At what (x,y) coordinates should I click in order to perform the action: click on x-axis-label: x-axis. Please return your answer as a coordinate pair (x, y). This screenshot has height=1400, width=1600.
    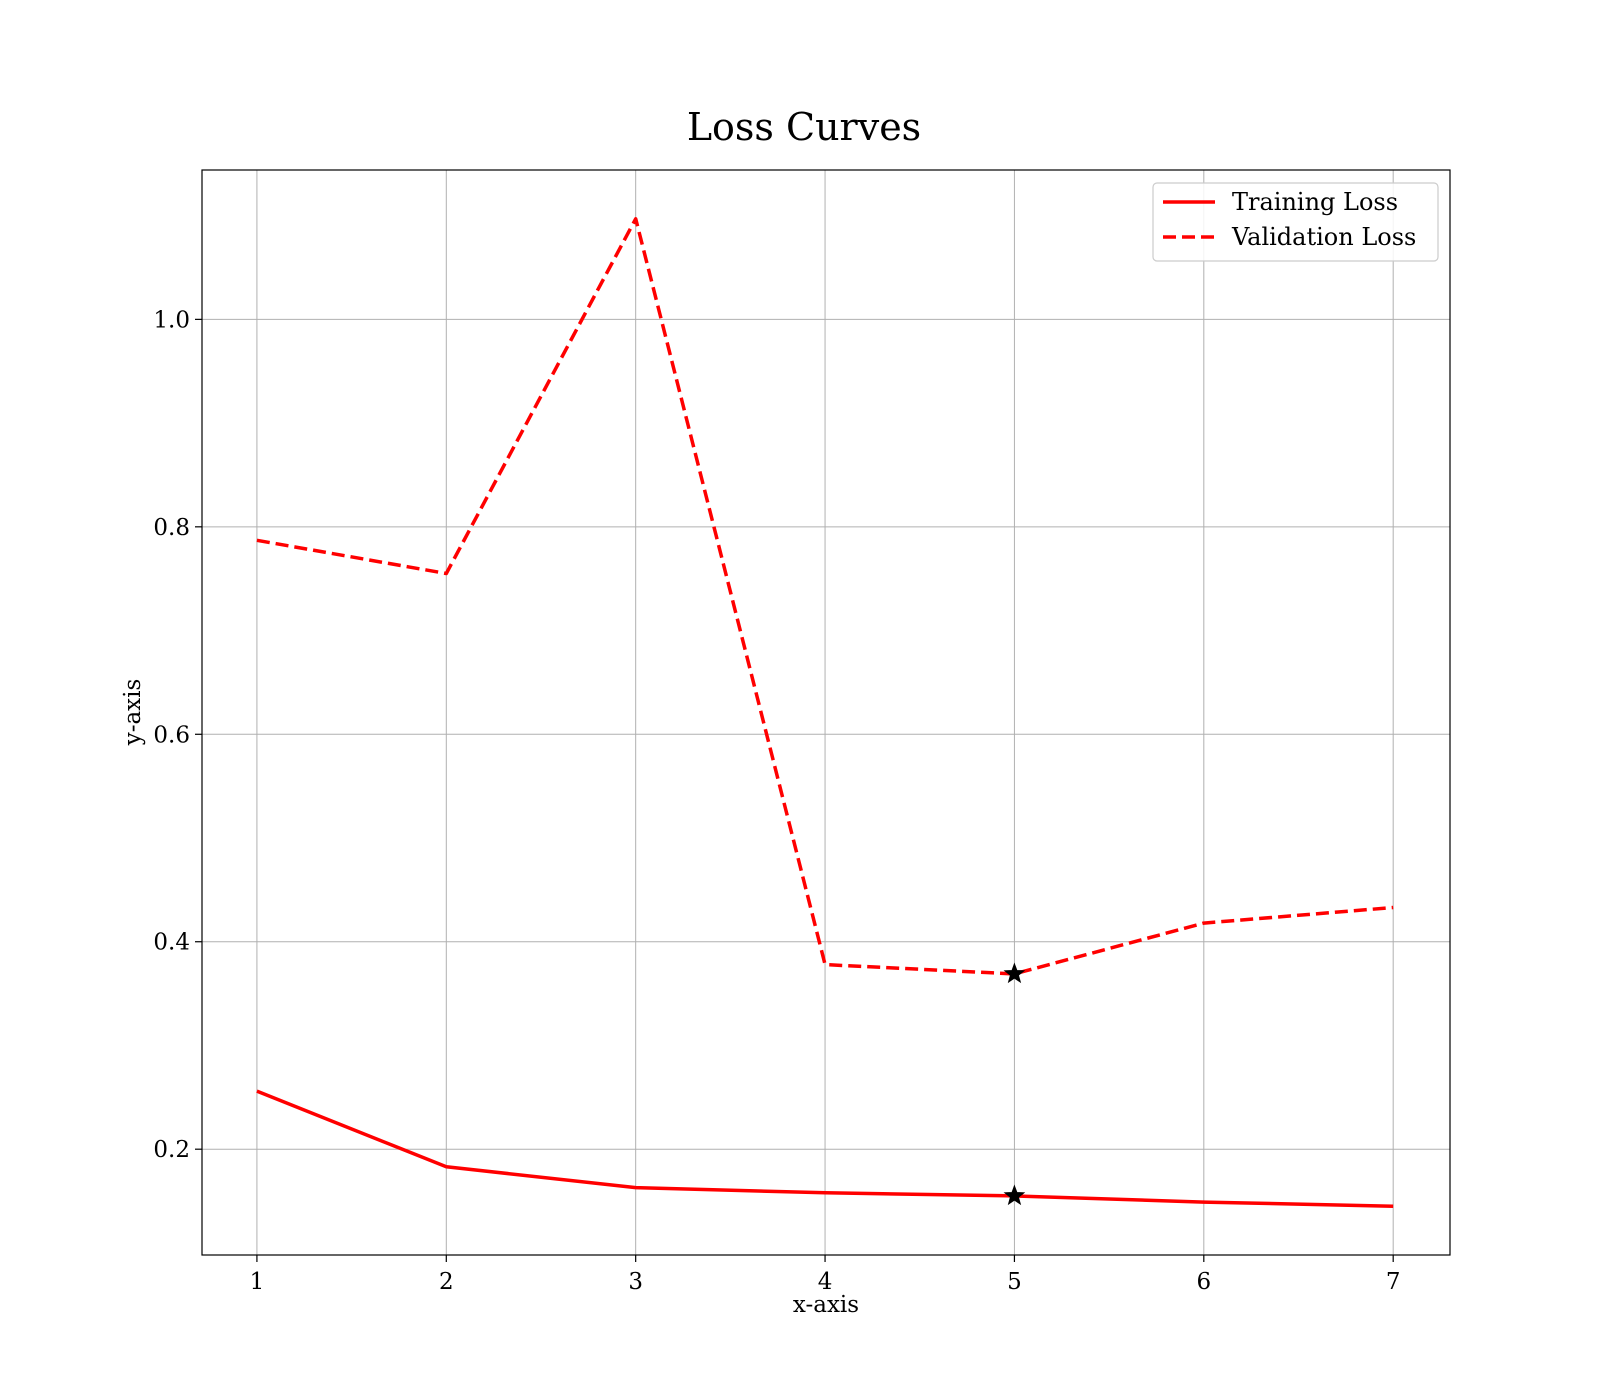
    Looking at the image, I should click on (826, 1305).